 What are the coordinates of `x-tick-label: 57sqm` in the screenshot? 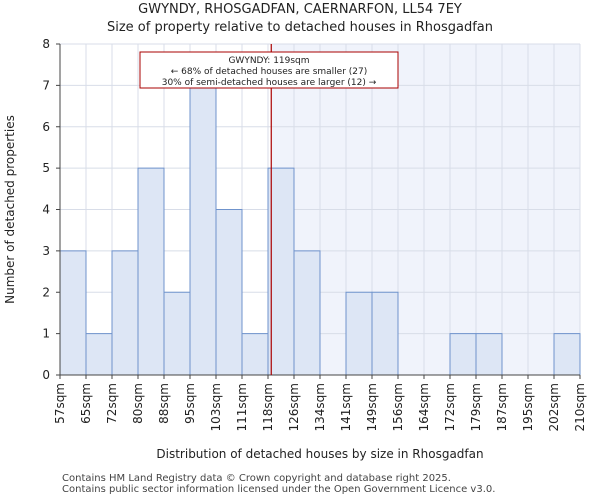 It's located at (60, 403).